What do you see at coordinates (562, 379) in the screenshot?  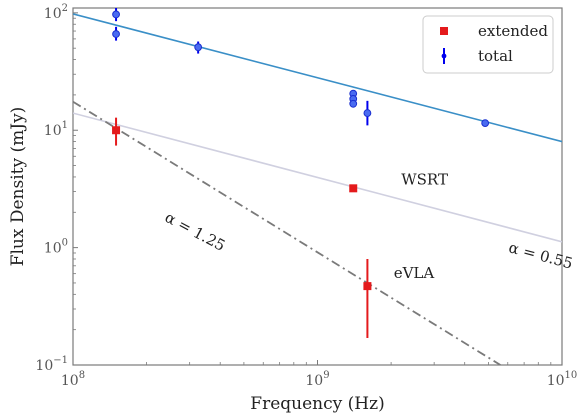 I see `x-tick-label-2: 10¹⁰` at bounding box center [562, 379].